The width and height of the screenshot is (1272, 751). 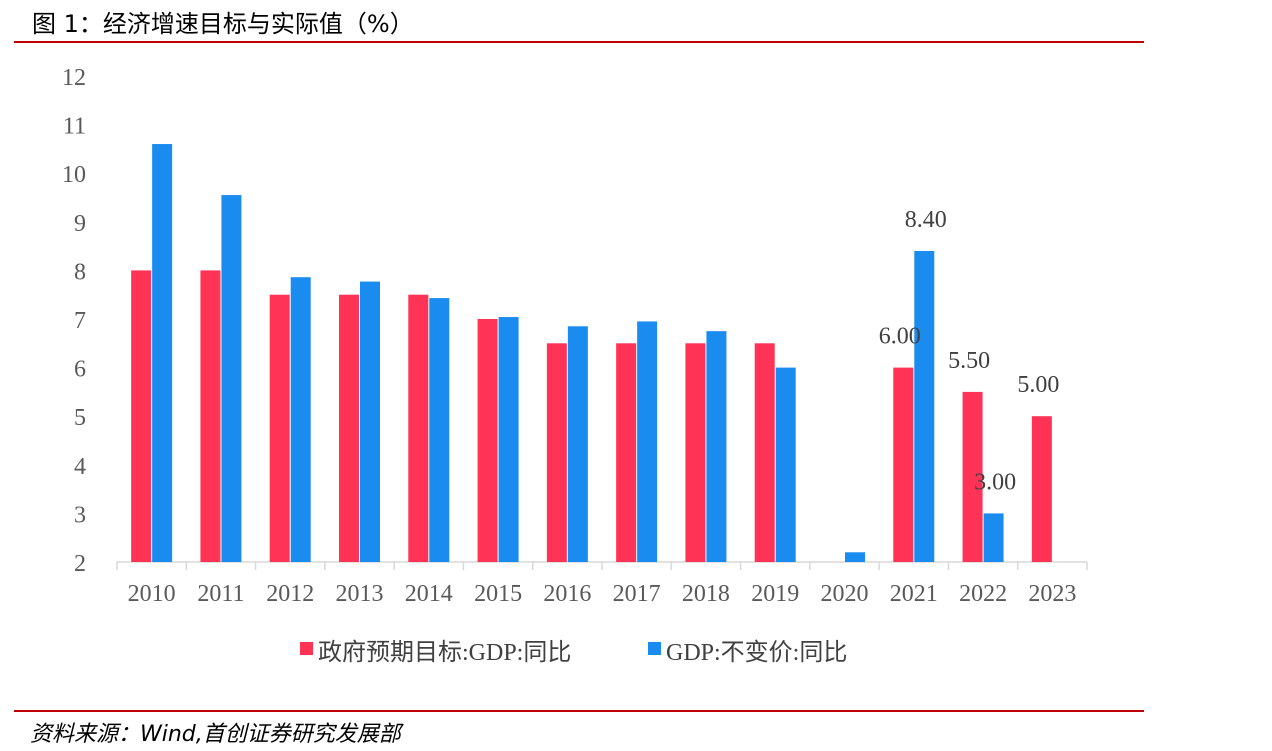 I want to click on x-tick-label: 2018, so click(x=706, y=594).